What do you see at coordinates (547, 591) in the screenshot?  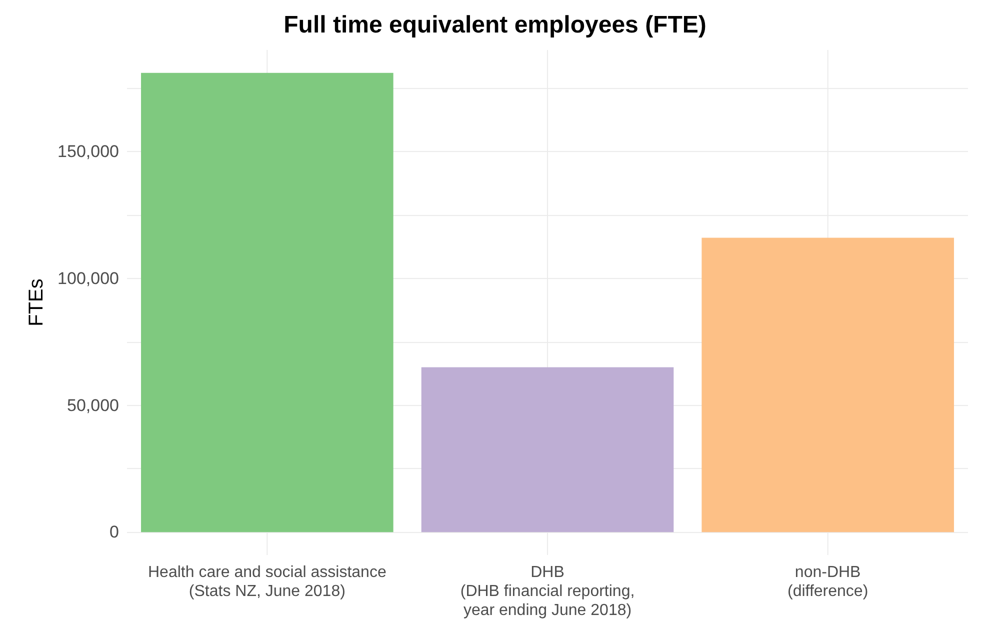 I see `x-tick-label: DHB (DHB financial reporting, year ending June 2018)` at bounding box center [547, 591].